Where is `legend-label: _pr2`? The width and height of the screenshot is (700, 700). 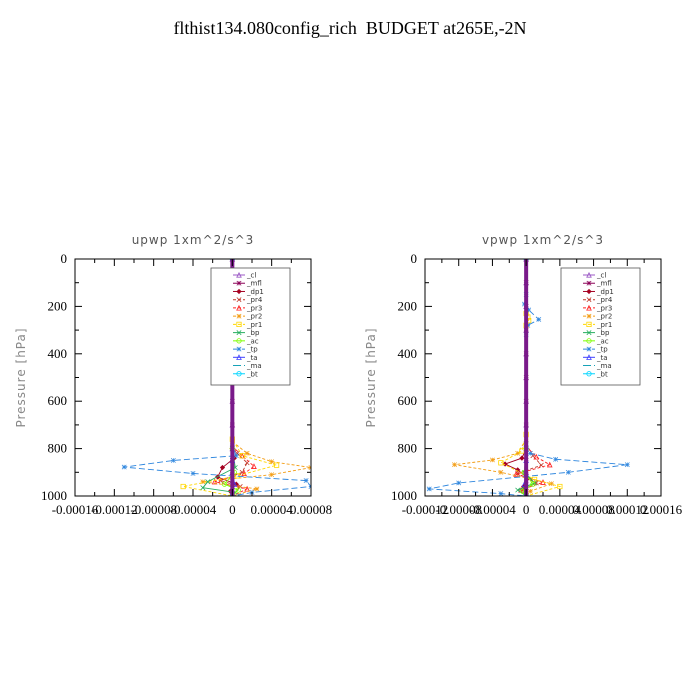
legend-label: _pr2 is located at coordinates (254, 317).